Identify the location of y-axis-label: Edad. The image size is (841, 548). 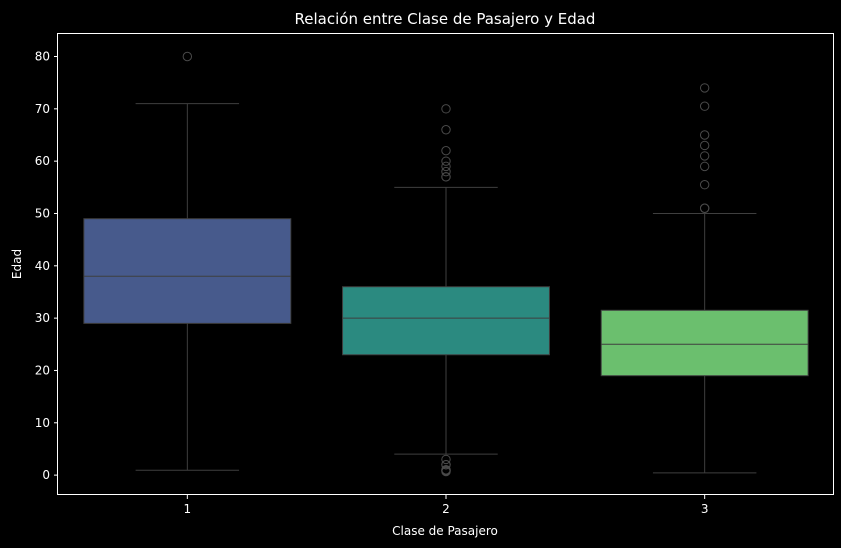
(17, 264).